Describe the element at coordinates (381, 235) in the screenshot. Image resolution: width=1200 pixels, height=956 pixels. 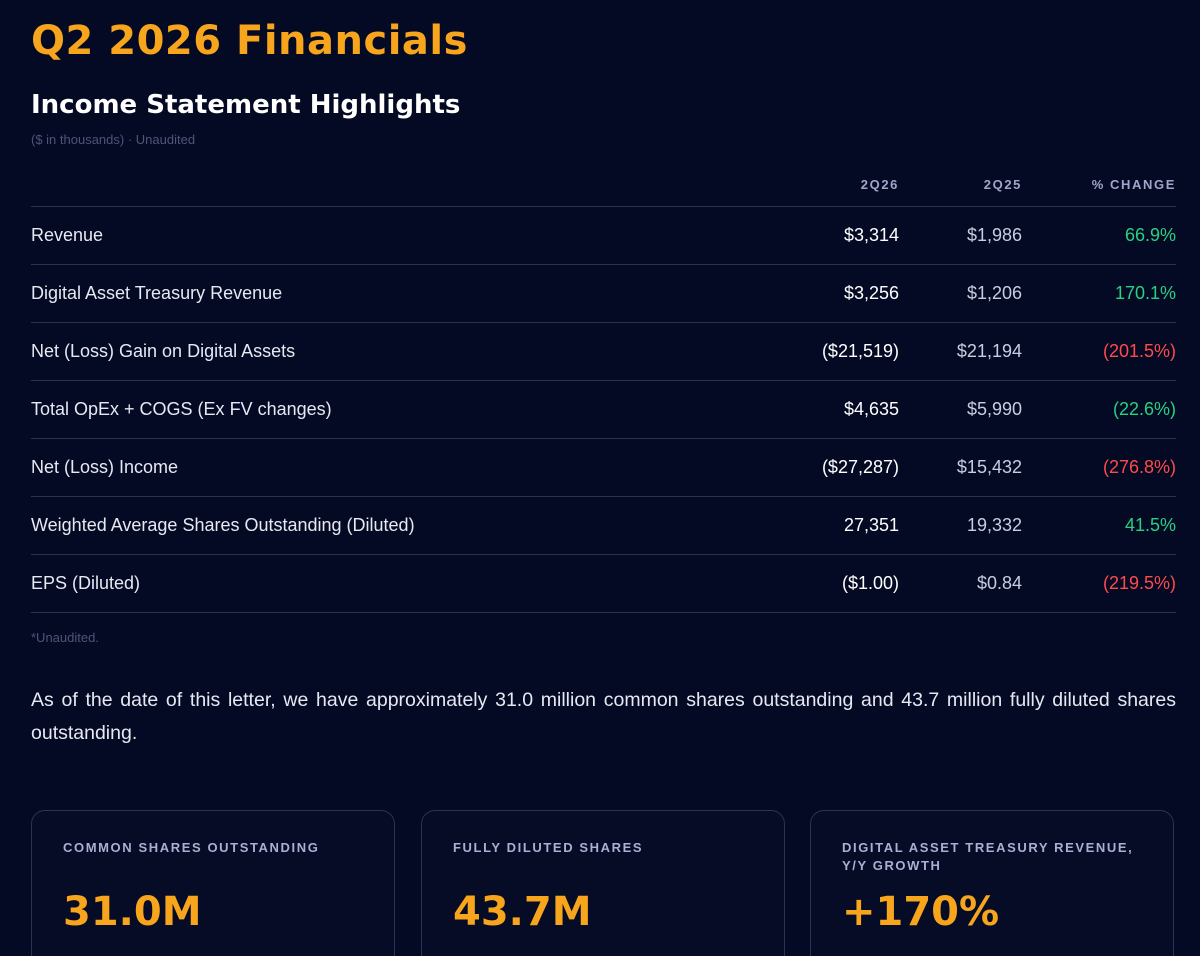
I see `row-label: Revenue` at that location.